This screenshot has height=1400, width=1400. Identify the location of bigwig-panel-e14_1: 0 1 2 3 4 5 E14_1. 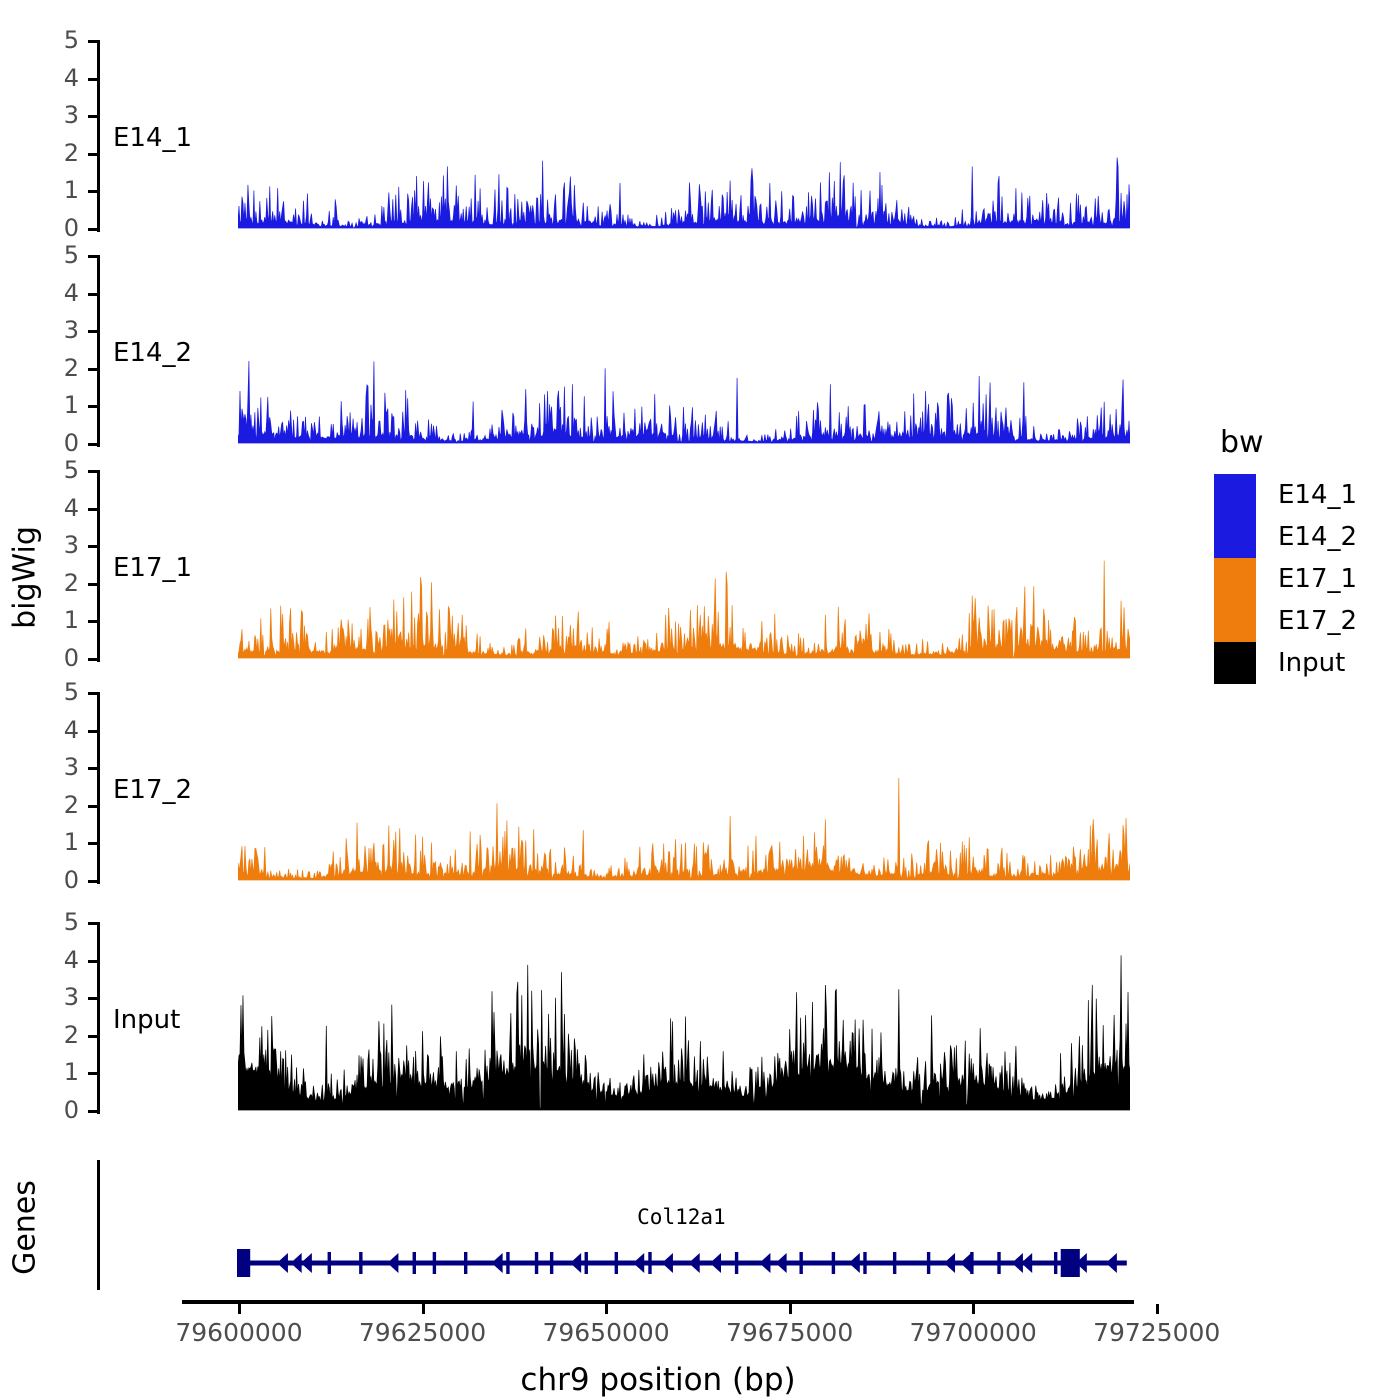
(600, 134).